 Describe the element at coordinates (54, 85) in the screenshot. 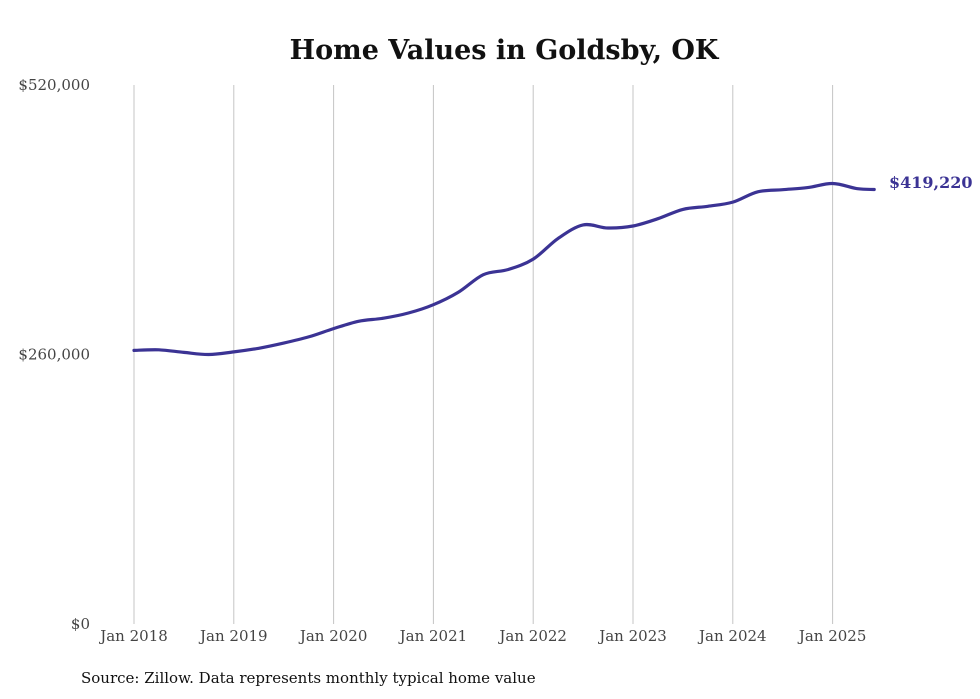

I see `y-tick-label: $520,000` at that location.